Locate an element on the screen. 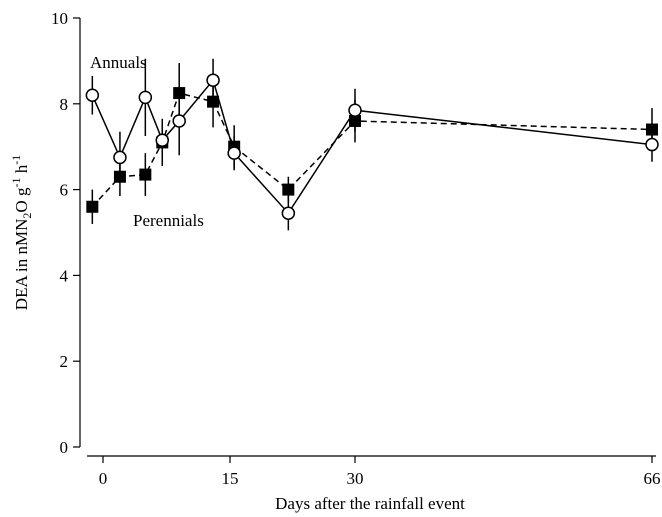  y-tick-label: 8 is located at coordinates (64, 104).